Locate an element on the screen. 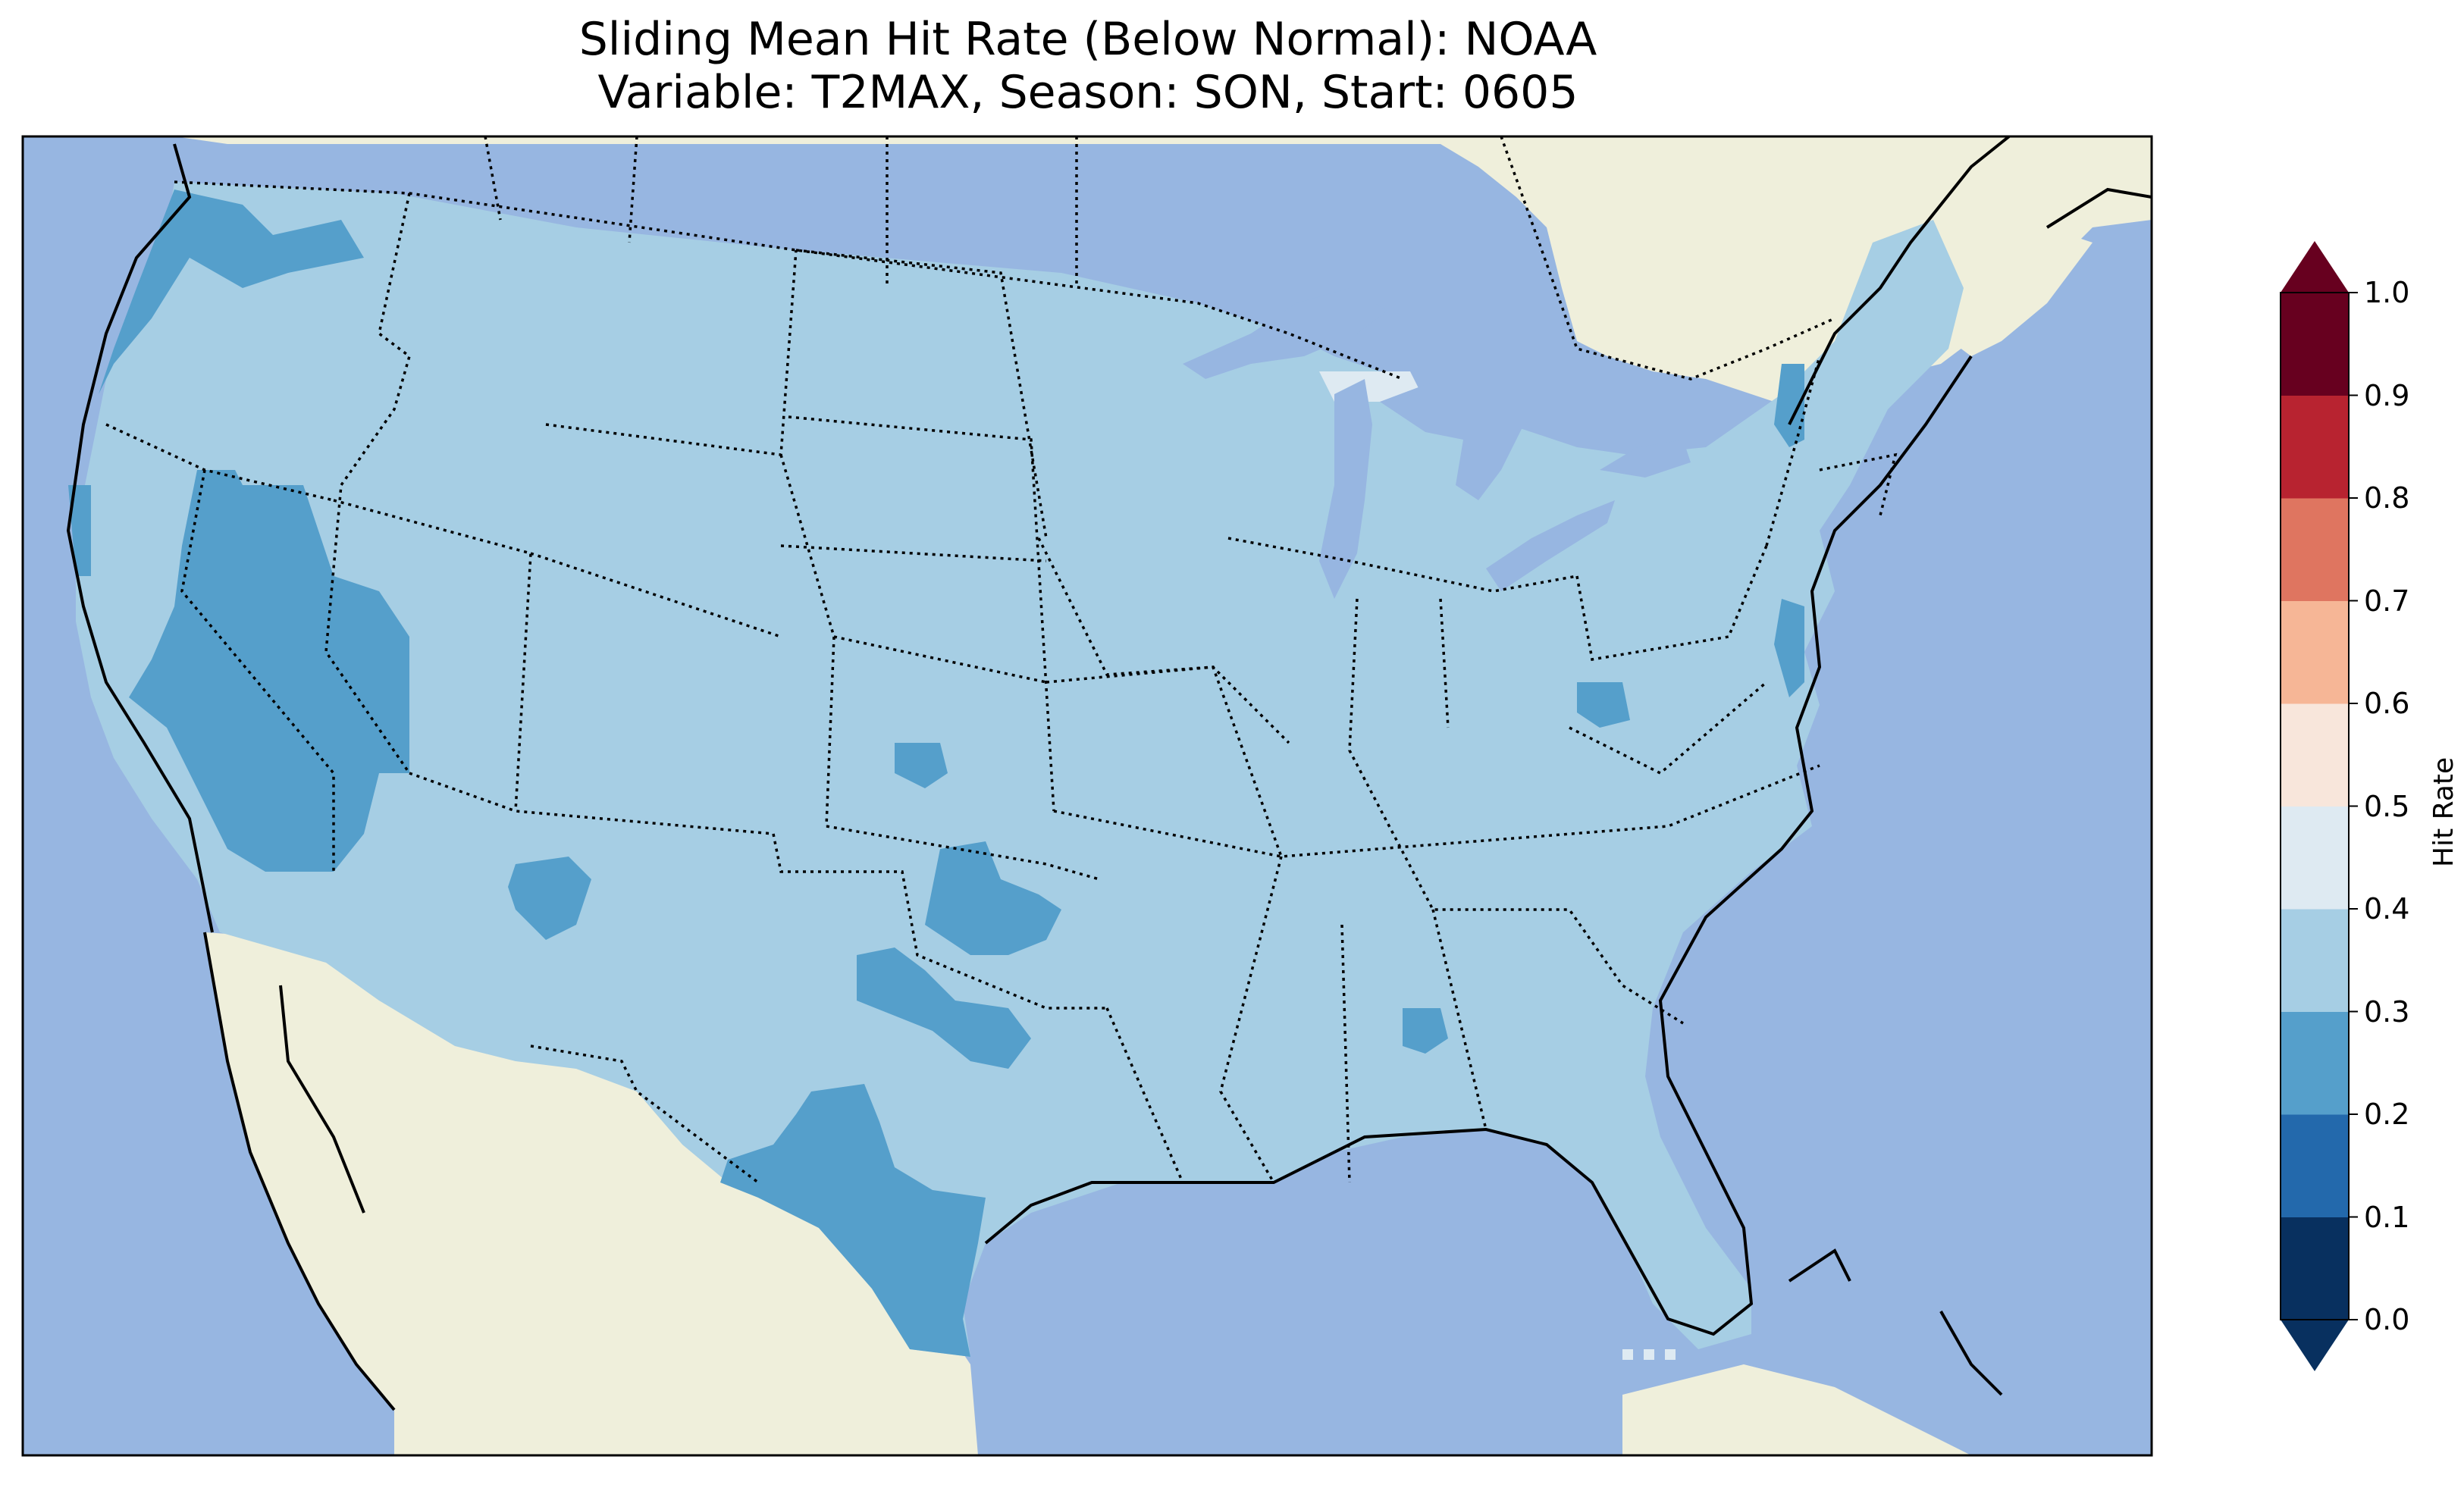 This screenshot has height=1494, width=2464. land-canada is located at coordinates (1163, 269).